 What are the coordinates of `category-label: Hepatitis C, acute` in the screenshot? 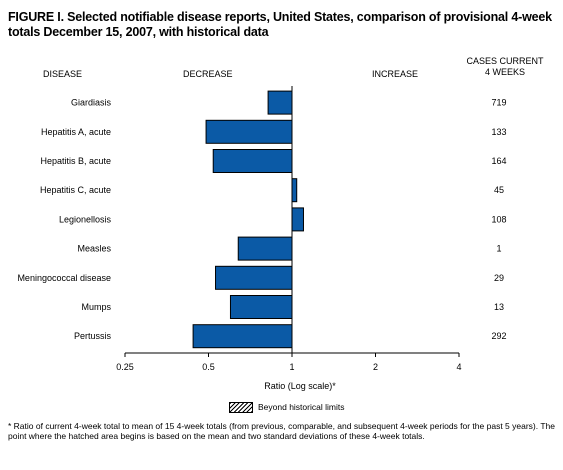 It's located at (75, 190).